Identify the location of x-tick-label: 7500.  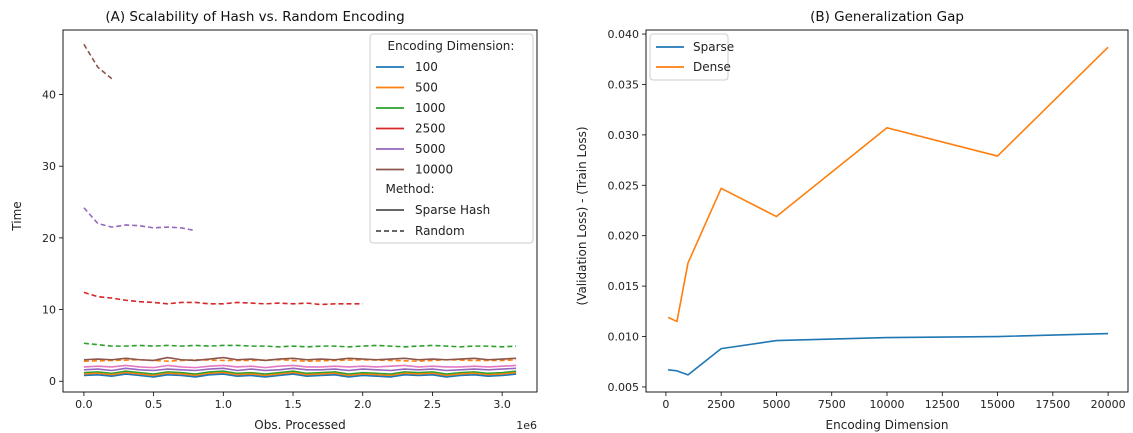
(832, 404).